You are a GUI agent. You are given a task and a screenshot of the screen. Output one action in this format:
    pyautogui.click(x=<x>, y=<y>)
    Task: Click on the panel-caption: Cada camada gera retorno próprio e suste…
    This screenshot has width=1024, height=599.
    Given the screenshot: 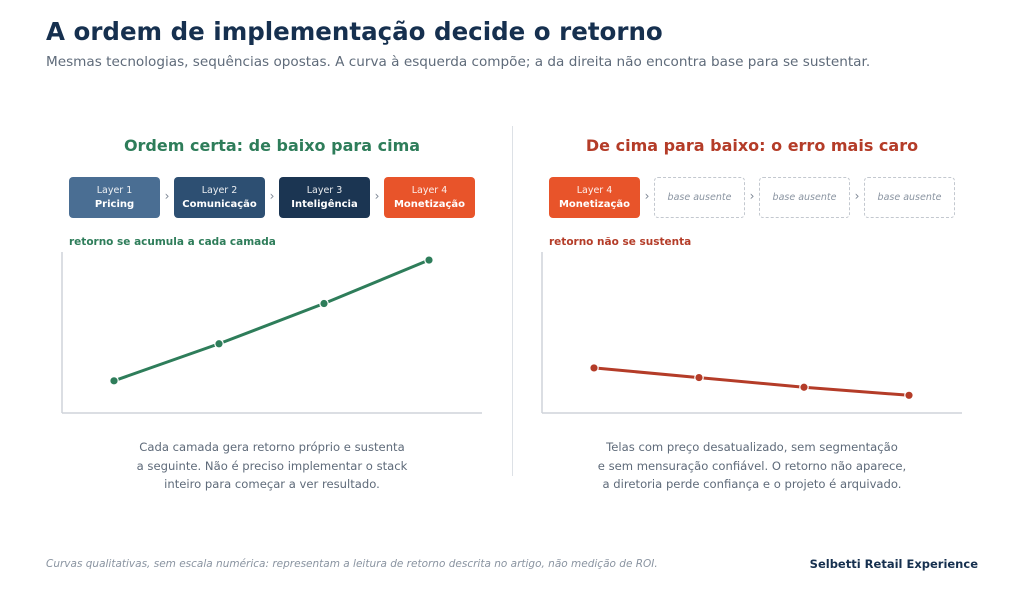 What is the action you would take?
    pyautogui.click(x=272, y=466)
    